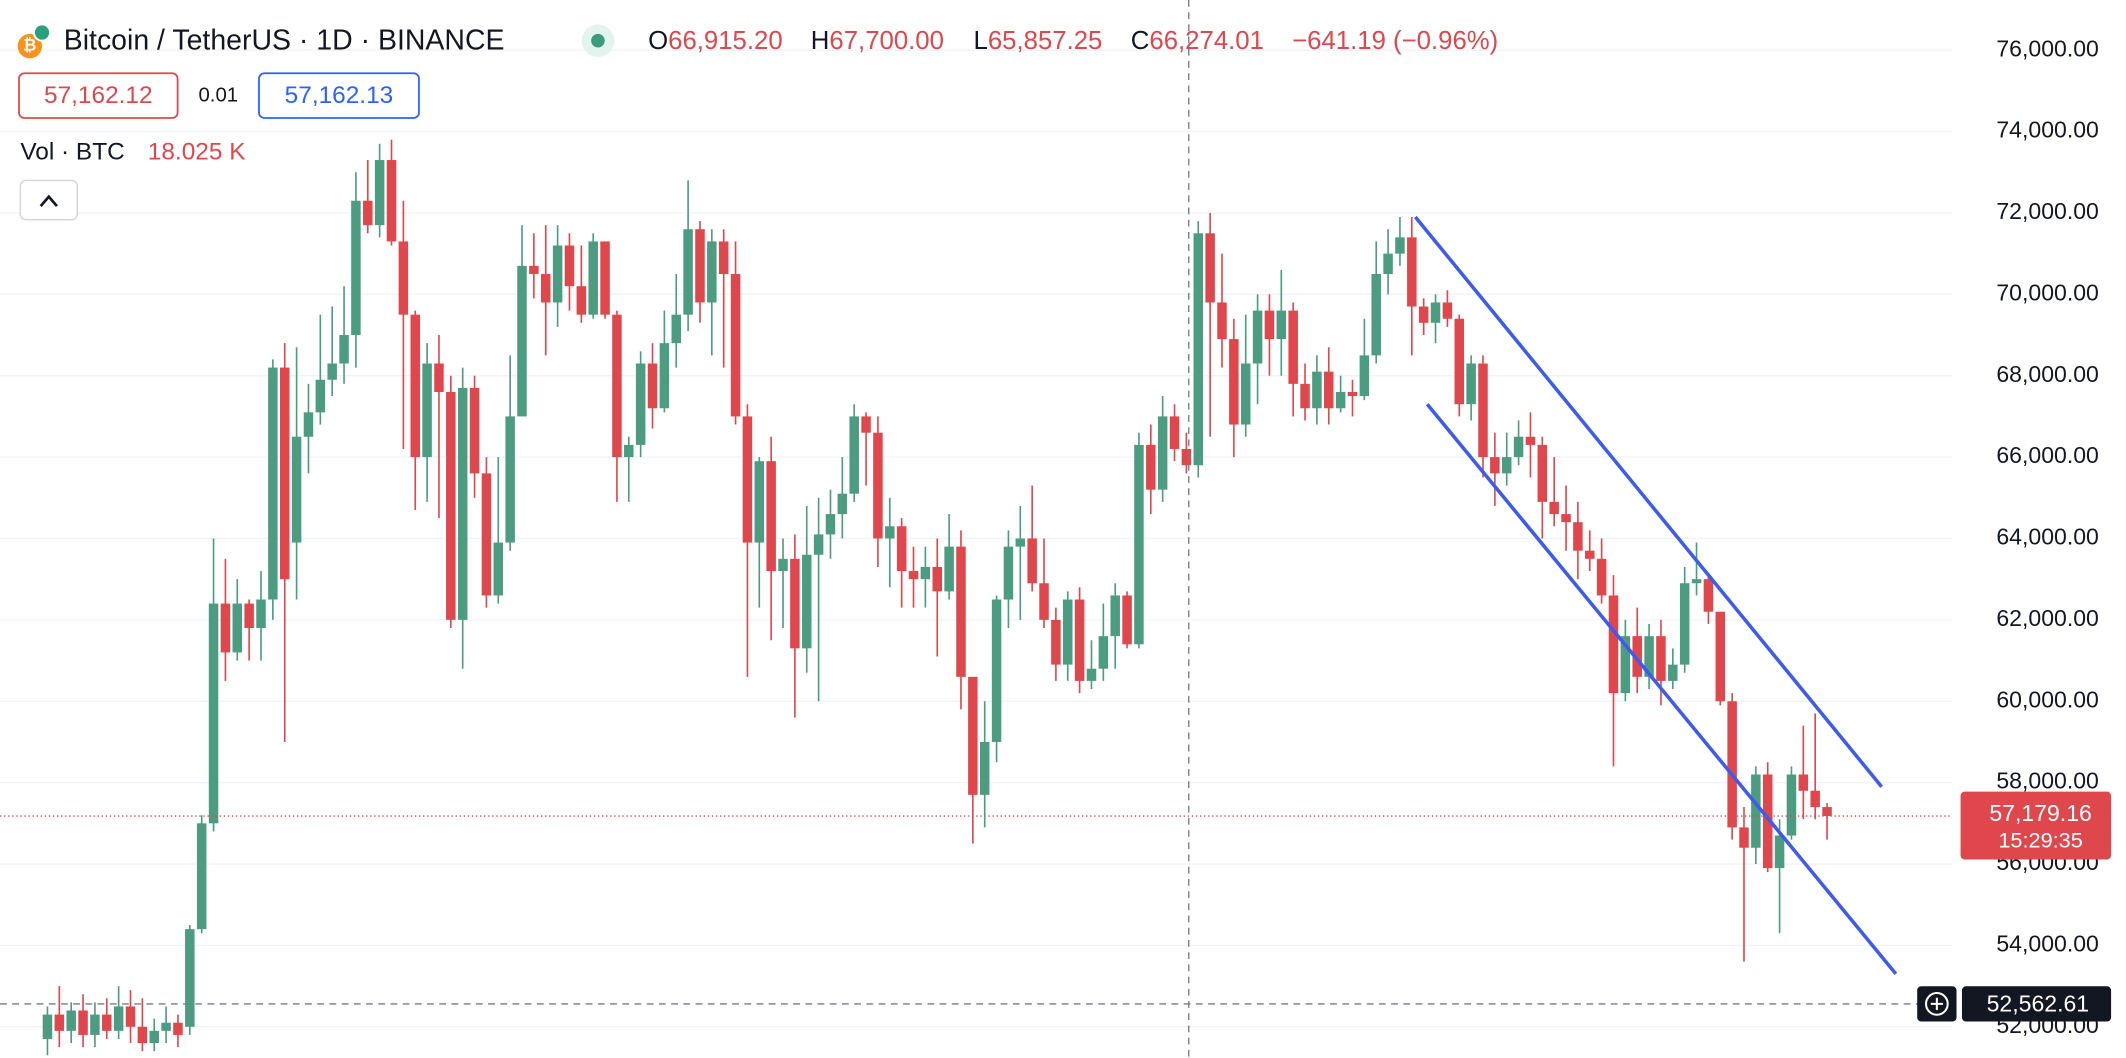 This screenshot has height=1058, width=2126. Describe the element at coordinates (2047, 537) in the screenshot. I see `y-tick-label: 64,000.00` at that location.